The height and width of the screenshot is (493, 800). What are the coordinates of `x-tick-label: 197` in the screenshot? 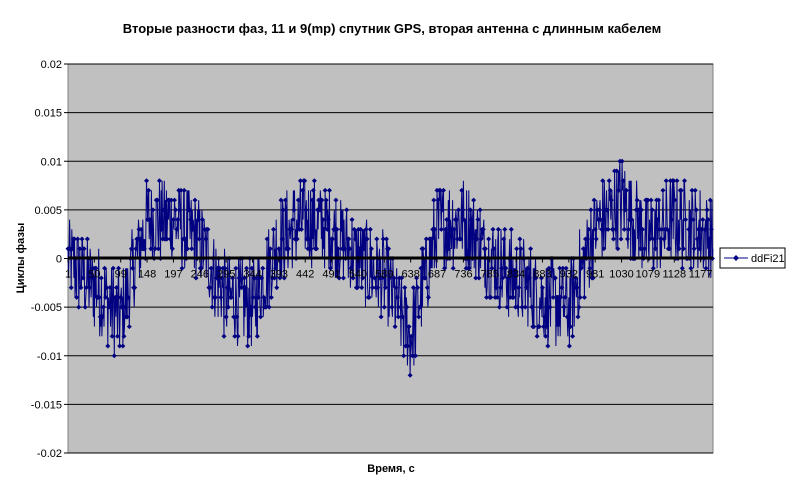 It's located at (173, 275).